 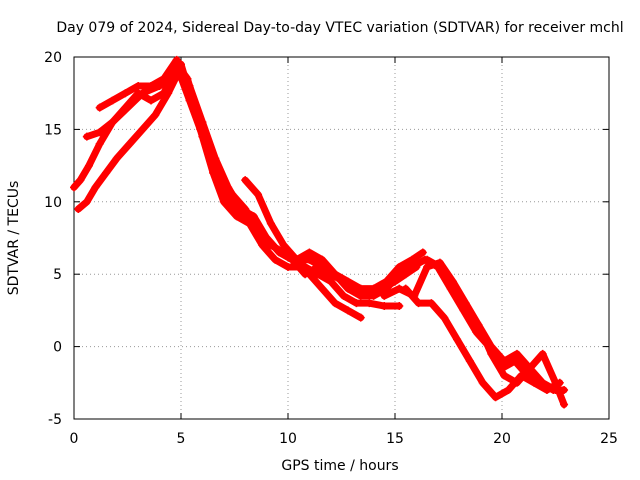 I want to click on y-axis-label: SDTVAR / TECUs, so click(x=14, y=238).